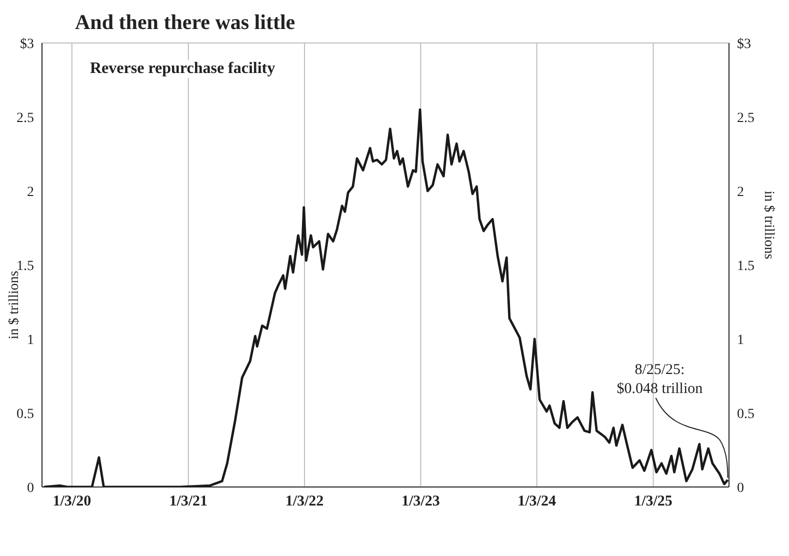 This screenshot has width=789, height=556. Describe the element at coordinates (740, 488) in the screenshot. I see `y2-tick-label: 0` at that location.